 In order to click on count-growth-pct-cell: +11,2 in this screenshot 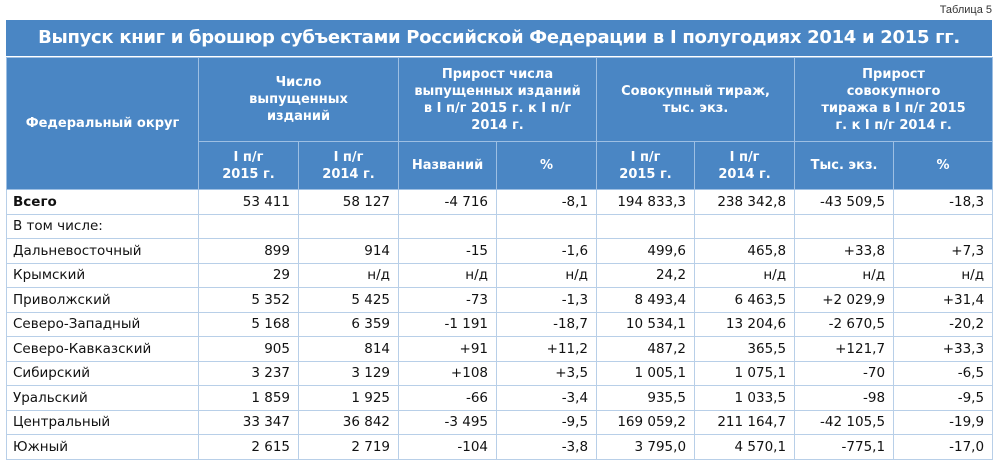, I will do `click(547, 349)`.